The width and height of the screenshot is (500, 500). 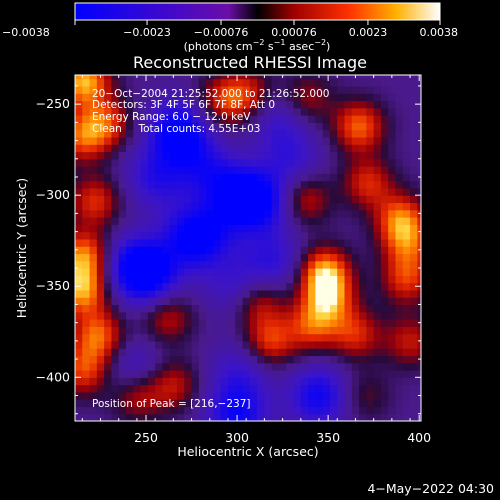 I want to click on peak-position-label: Position of Peak = [216,−237], so click(x=171, y=404).